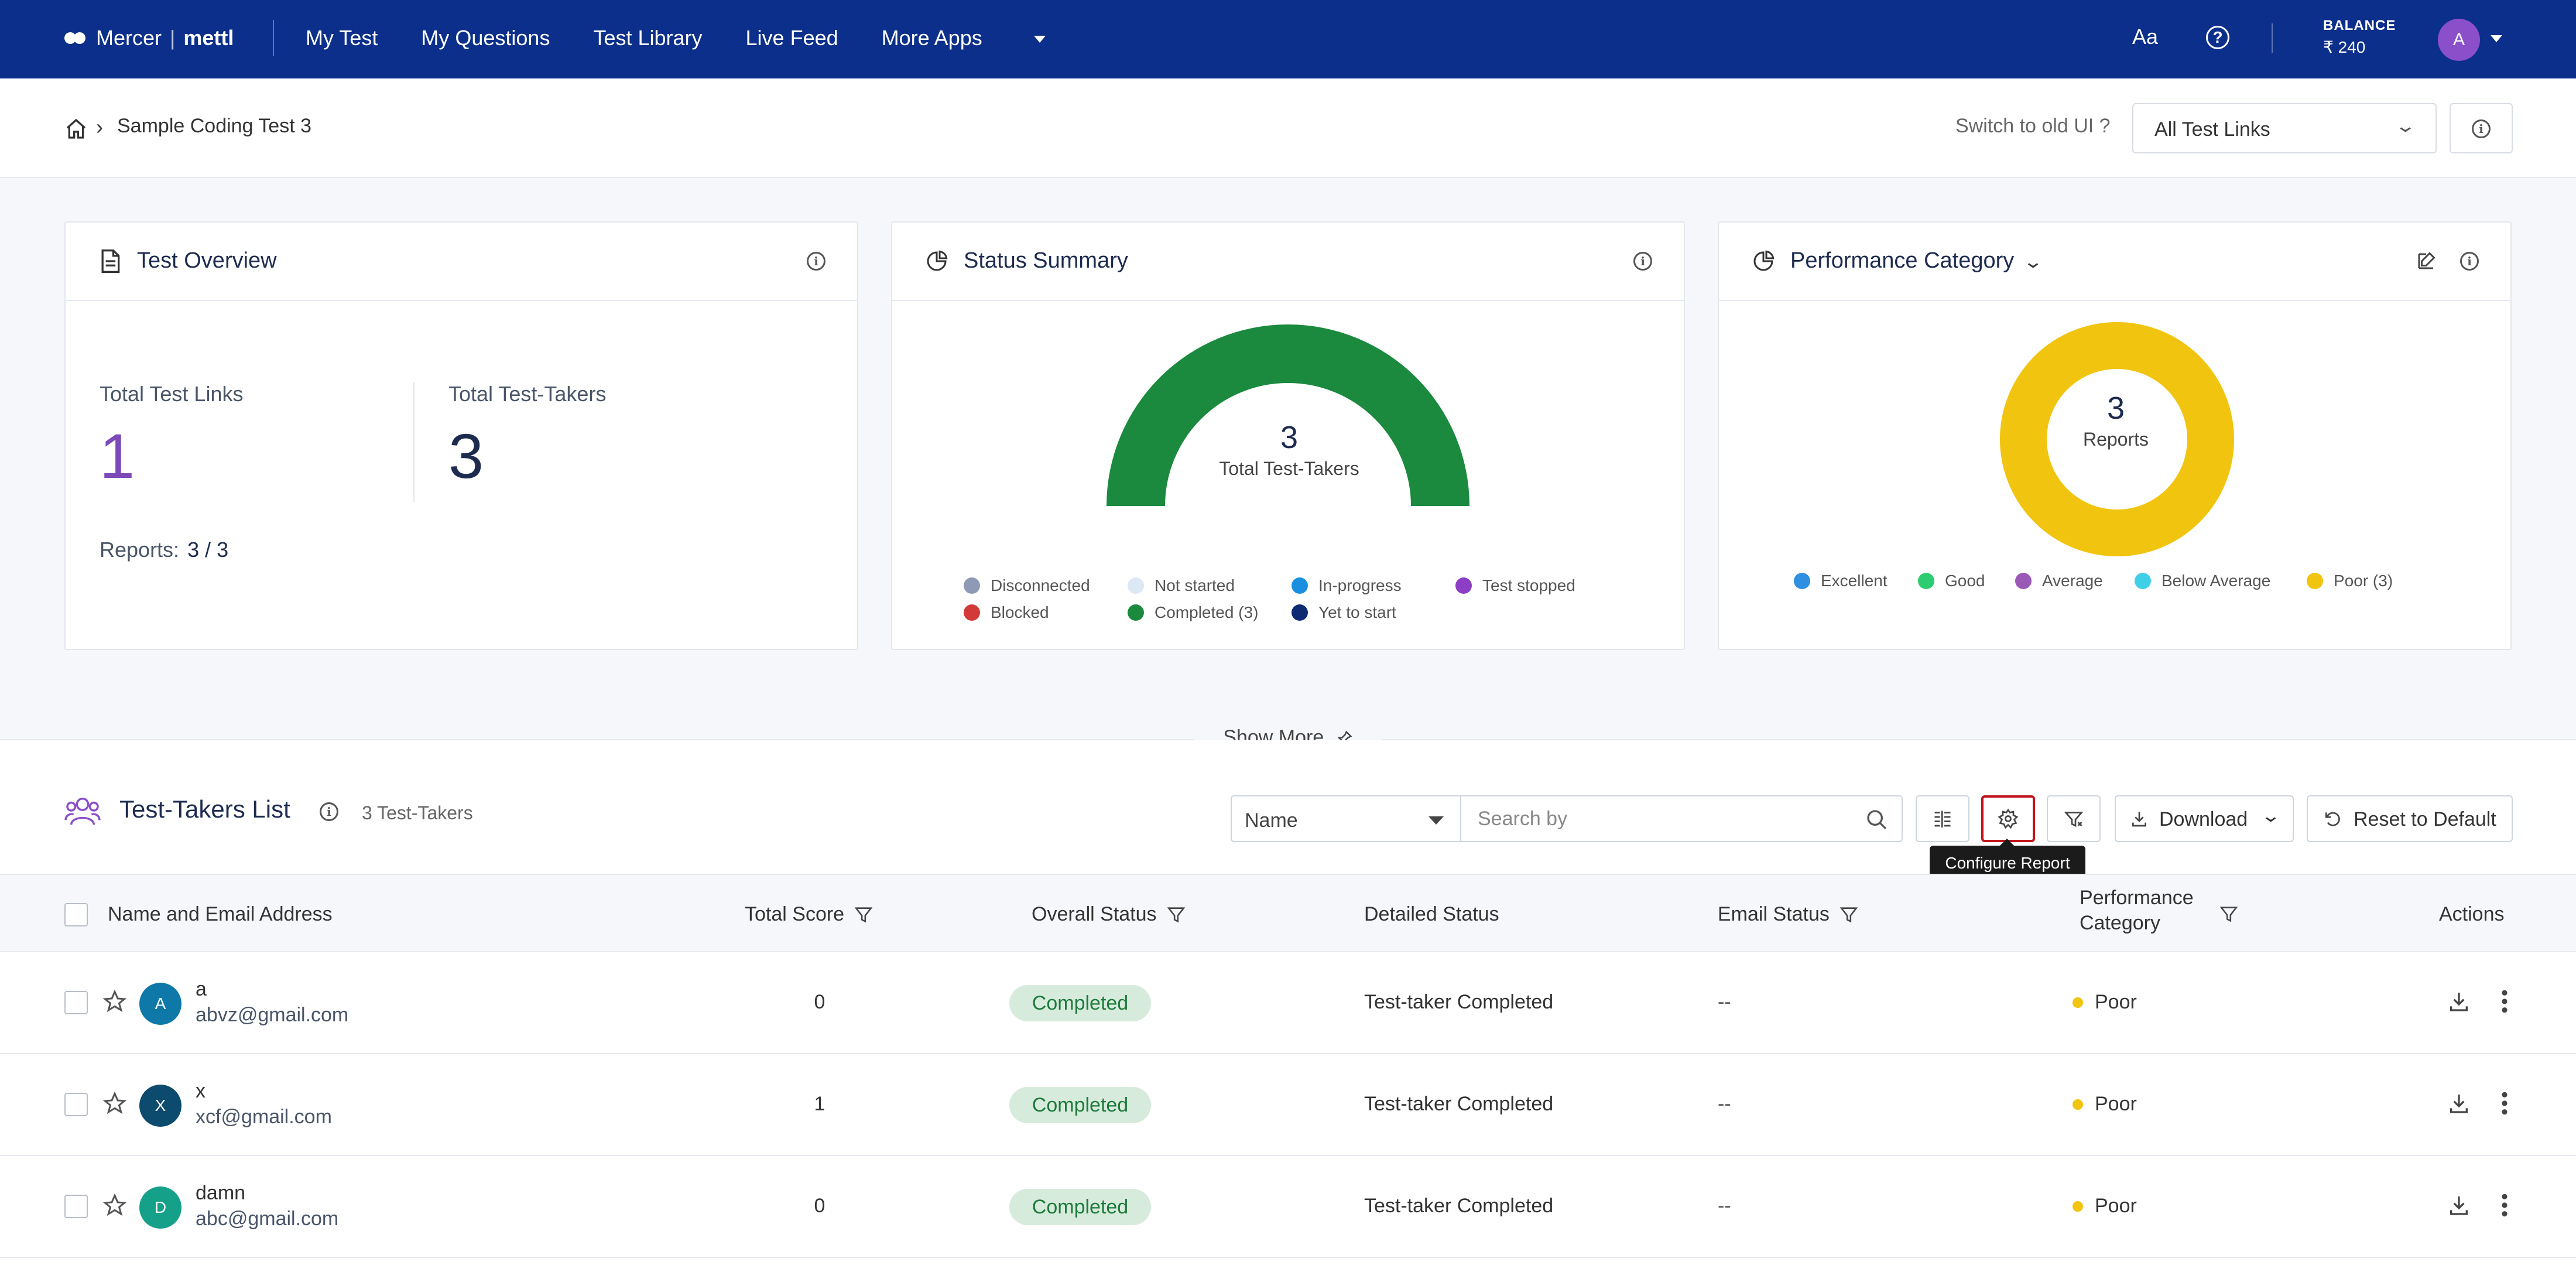  What do you see at coordinates (2117, 439) in the screenshot?
I see `donut-ring-poor` at bounding box center [2117, 439].